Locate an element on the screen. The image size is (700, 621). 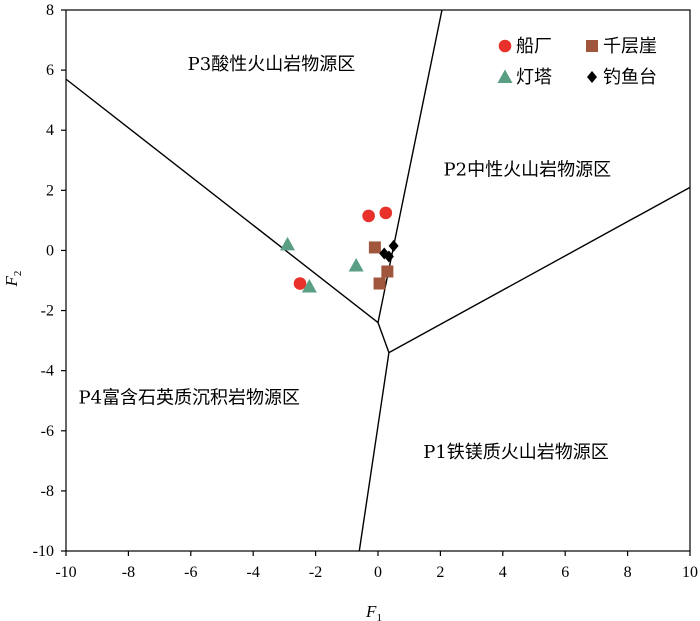
y-tick-label: -4 is located at coordinates (47, 371).